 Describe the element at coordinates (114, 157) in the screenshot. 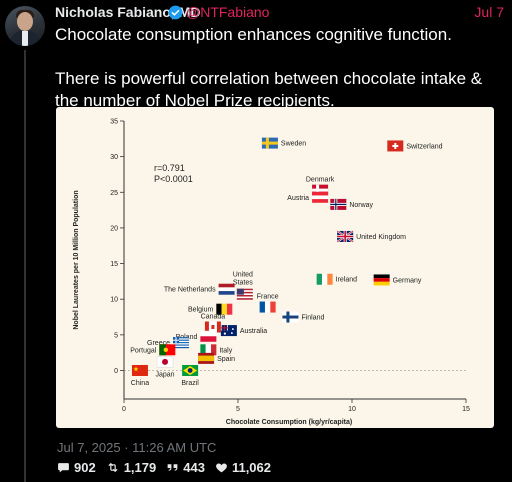

I see `y-tick-label: 30` at that location.